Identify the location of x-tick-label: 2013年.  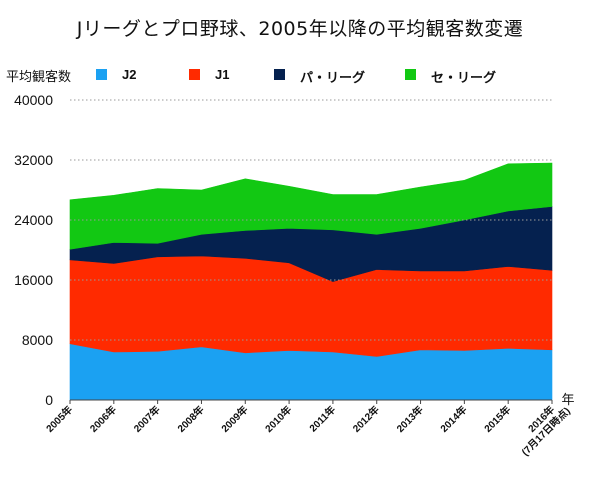
(410, 419).